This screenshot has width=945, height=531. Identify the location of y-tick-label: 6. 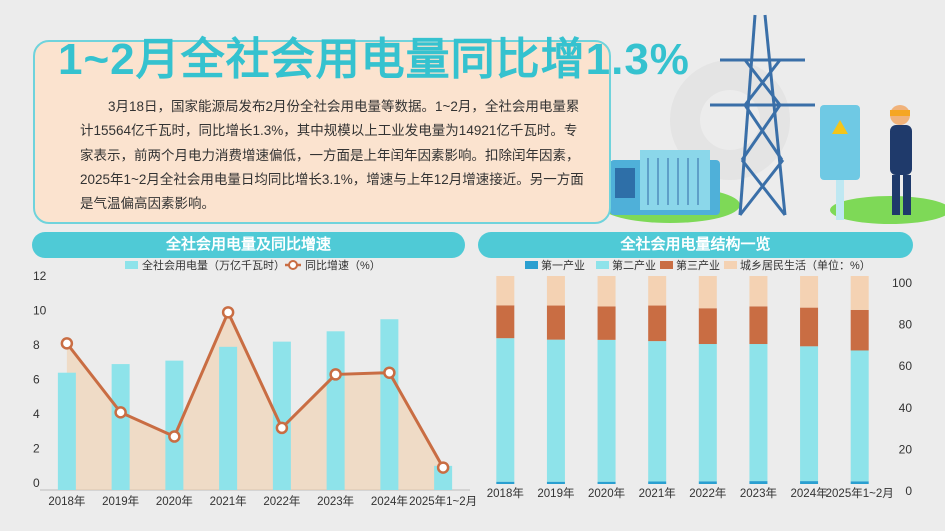
(36, 380).